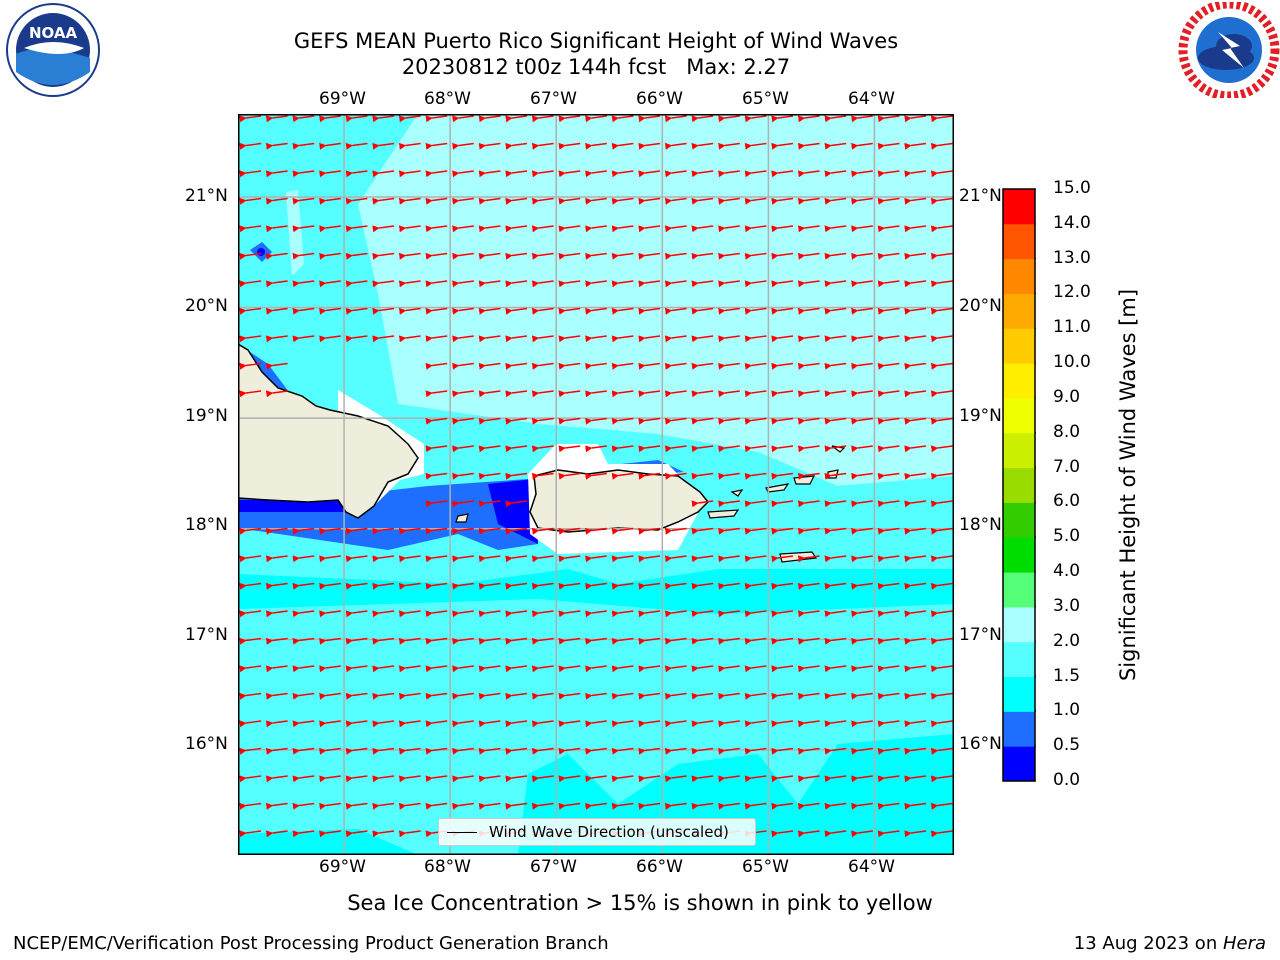 Image resolution: width=1280 pixels, height=960 pixels. I want to click on lat-label-left-20n: 20°N, so click(206, 306).